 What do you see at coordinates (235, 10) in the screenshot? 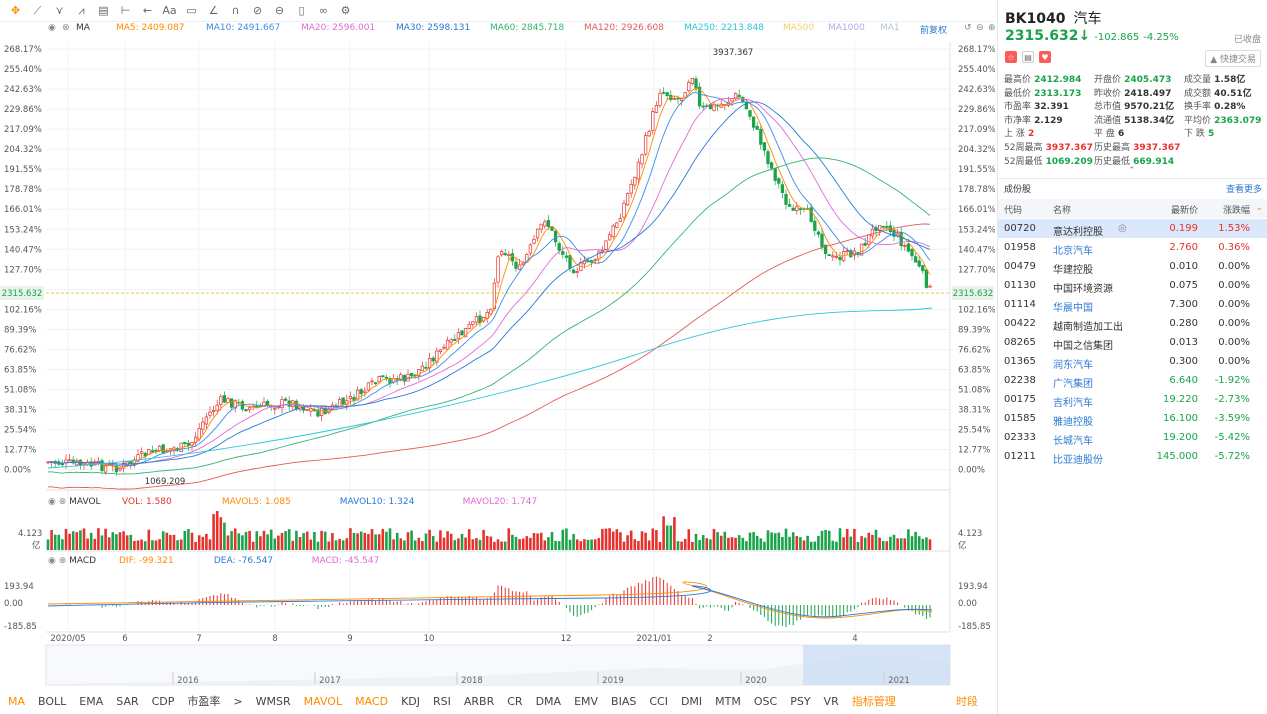
I see `magnet-icon: ∩` at bounding box center [235, 10].